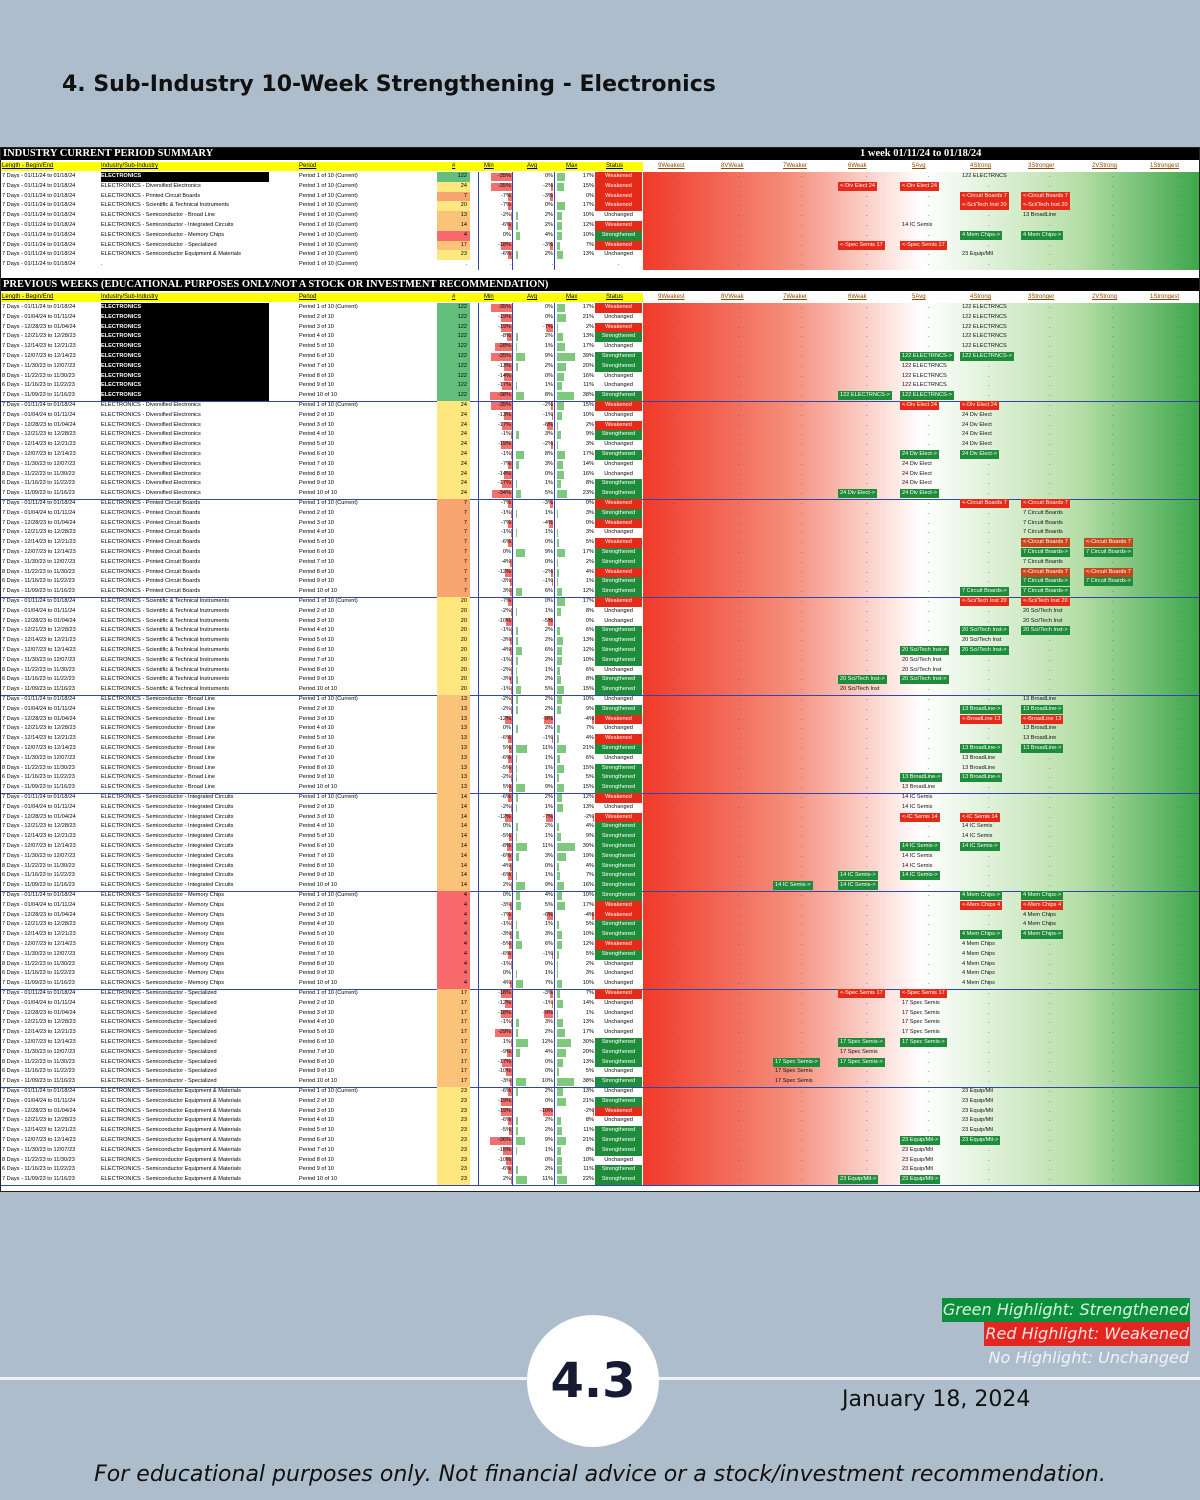  I want to click on period-range: 7 Days - 01/04/24 to 01/11/24, so click(39, 610).